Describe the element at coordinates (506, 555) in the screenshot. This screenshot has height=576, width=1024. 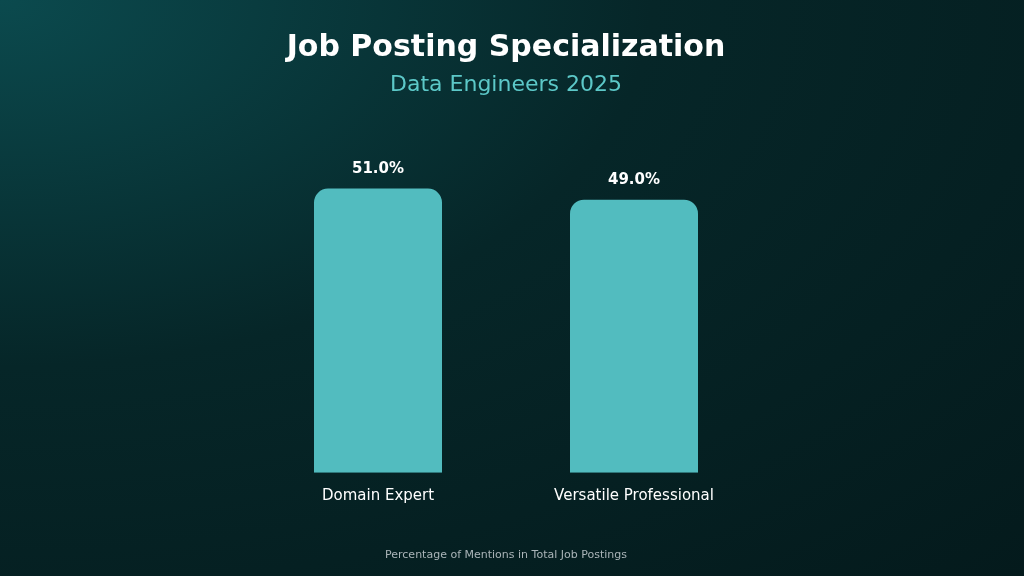
I see `x-axis-title: Percentage of Mentions in Total Job Postings` at that location.